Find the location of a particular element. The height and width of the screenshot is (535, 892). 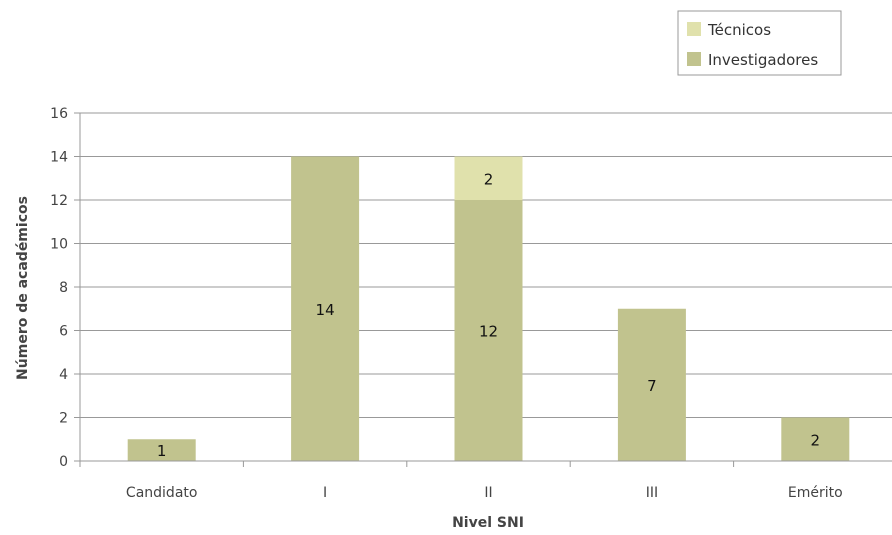

y-axis-title: Número de académicos is located at coordinates (23, 288).